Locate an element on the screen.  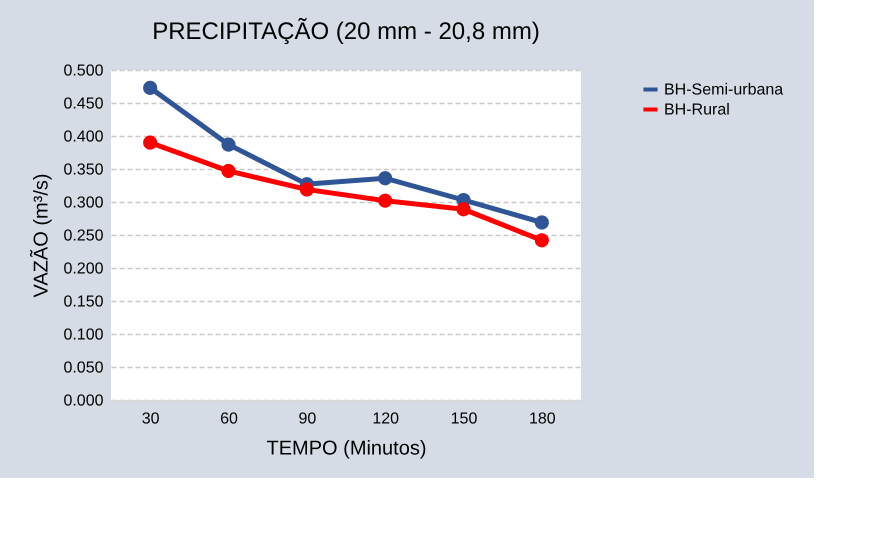
x-tick-label: 150 is located at coordinates (464, 419).